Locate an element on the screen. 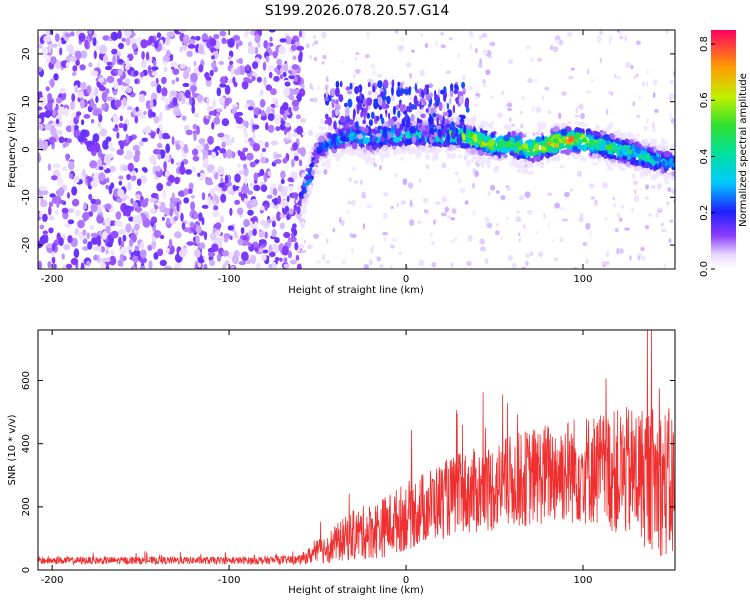 This screenshot has height=600, width=750. x-tick-label: 100 is located at coordinates (582, 279).